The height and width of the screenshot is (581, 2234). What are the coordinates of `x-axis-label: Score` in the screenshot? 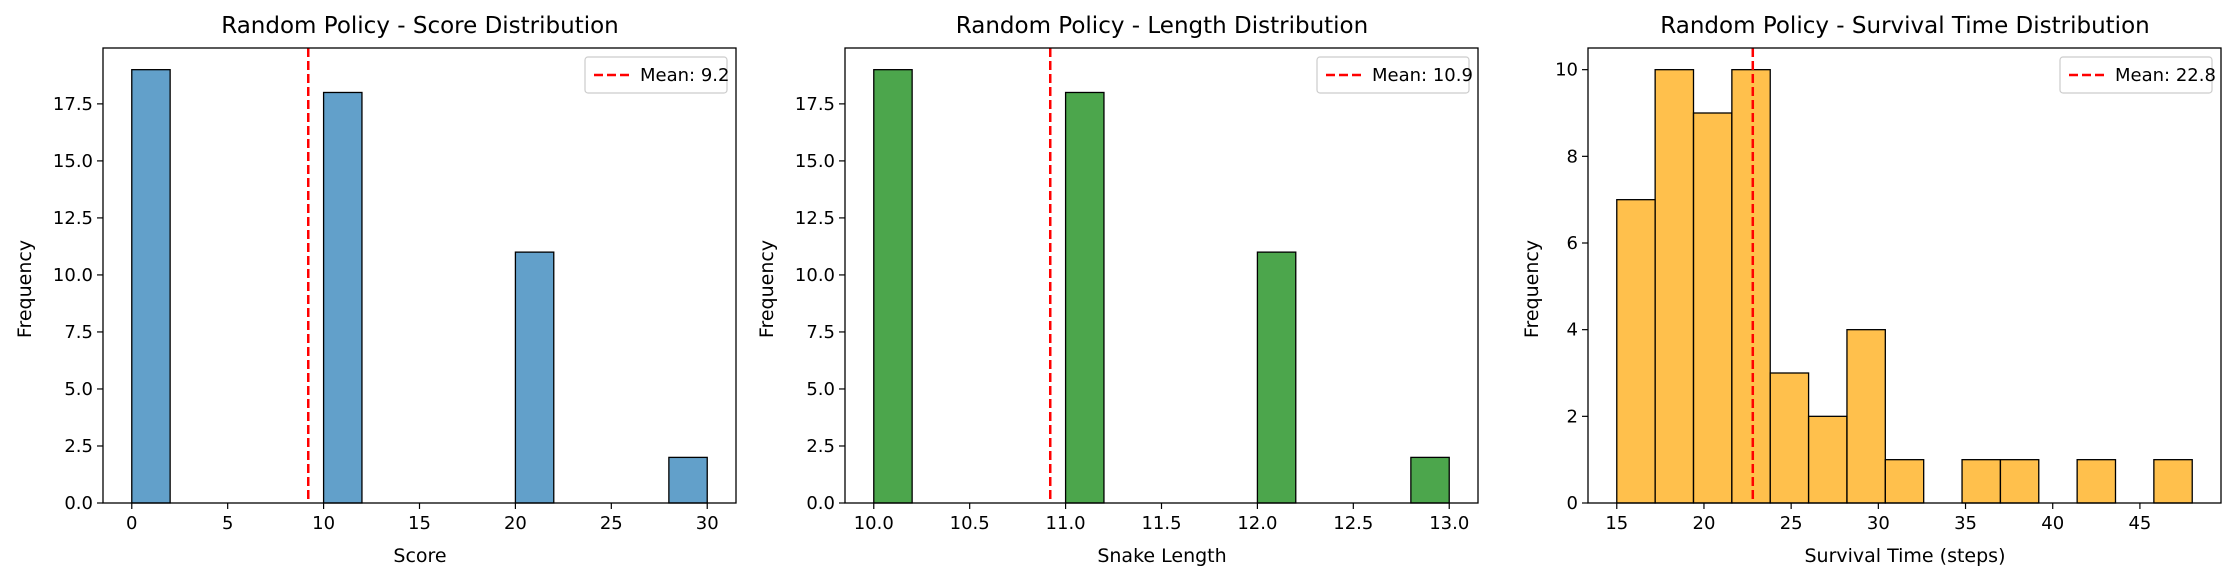 It's located at (419, 556).